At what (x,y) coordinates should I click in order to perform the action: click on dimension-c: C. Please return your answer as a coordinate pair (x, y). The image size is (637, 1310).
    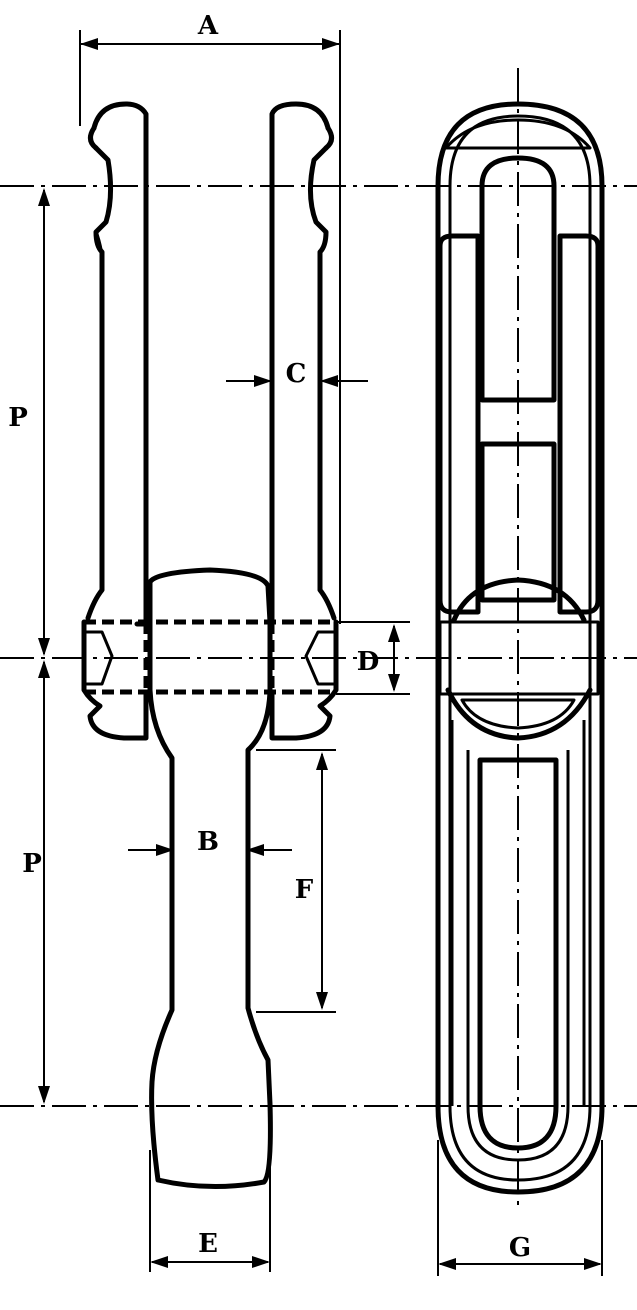
    Looking at the image, I should click on (297, 374).